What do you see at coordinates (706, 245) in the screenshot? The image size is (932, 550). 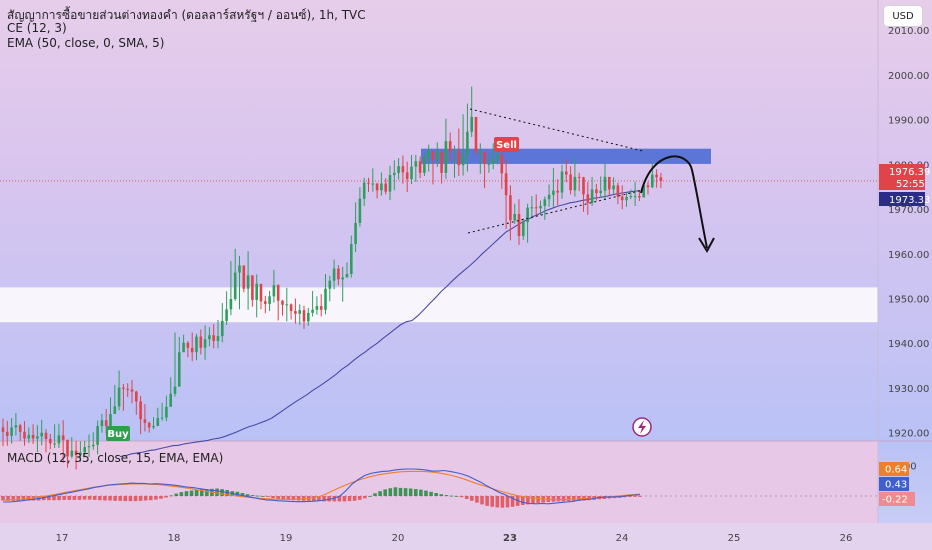 I see `forecast-arrow-head` at bounding box center [706, 245].